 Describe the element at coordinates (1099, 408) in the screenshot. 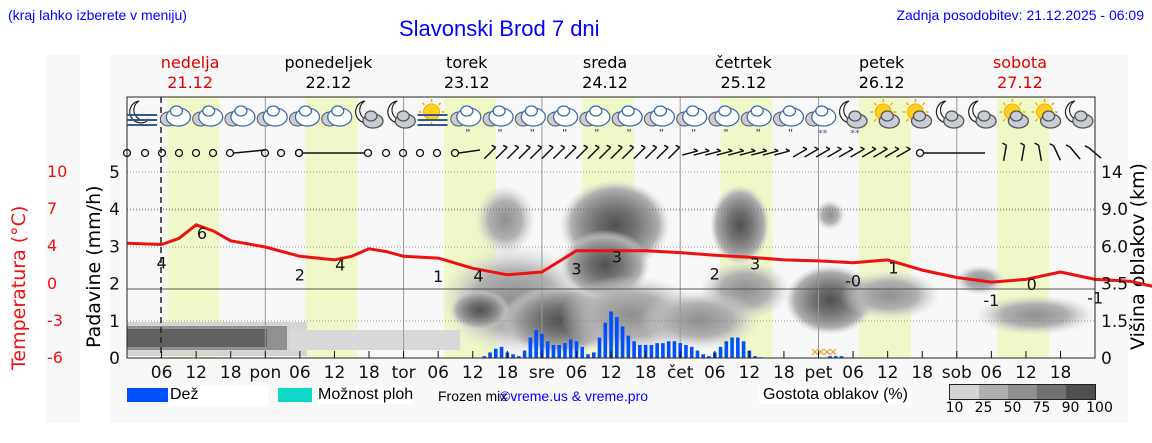

I see `cloud-density-scale-label: 100` at that location.